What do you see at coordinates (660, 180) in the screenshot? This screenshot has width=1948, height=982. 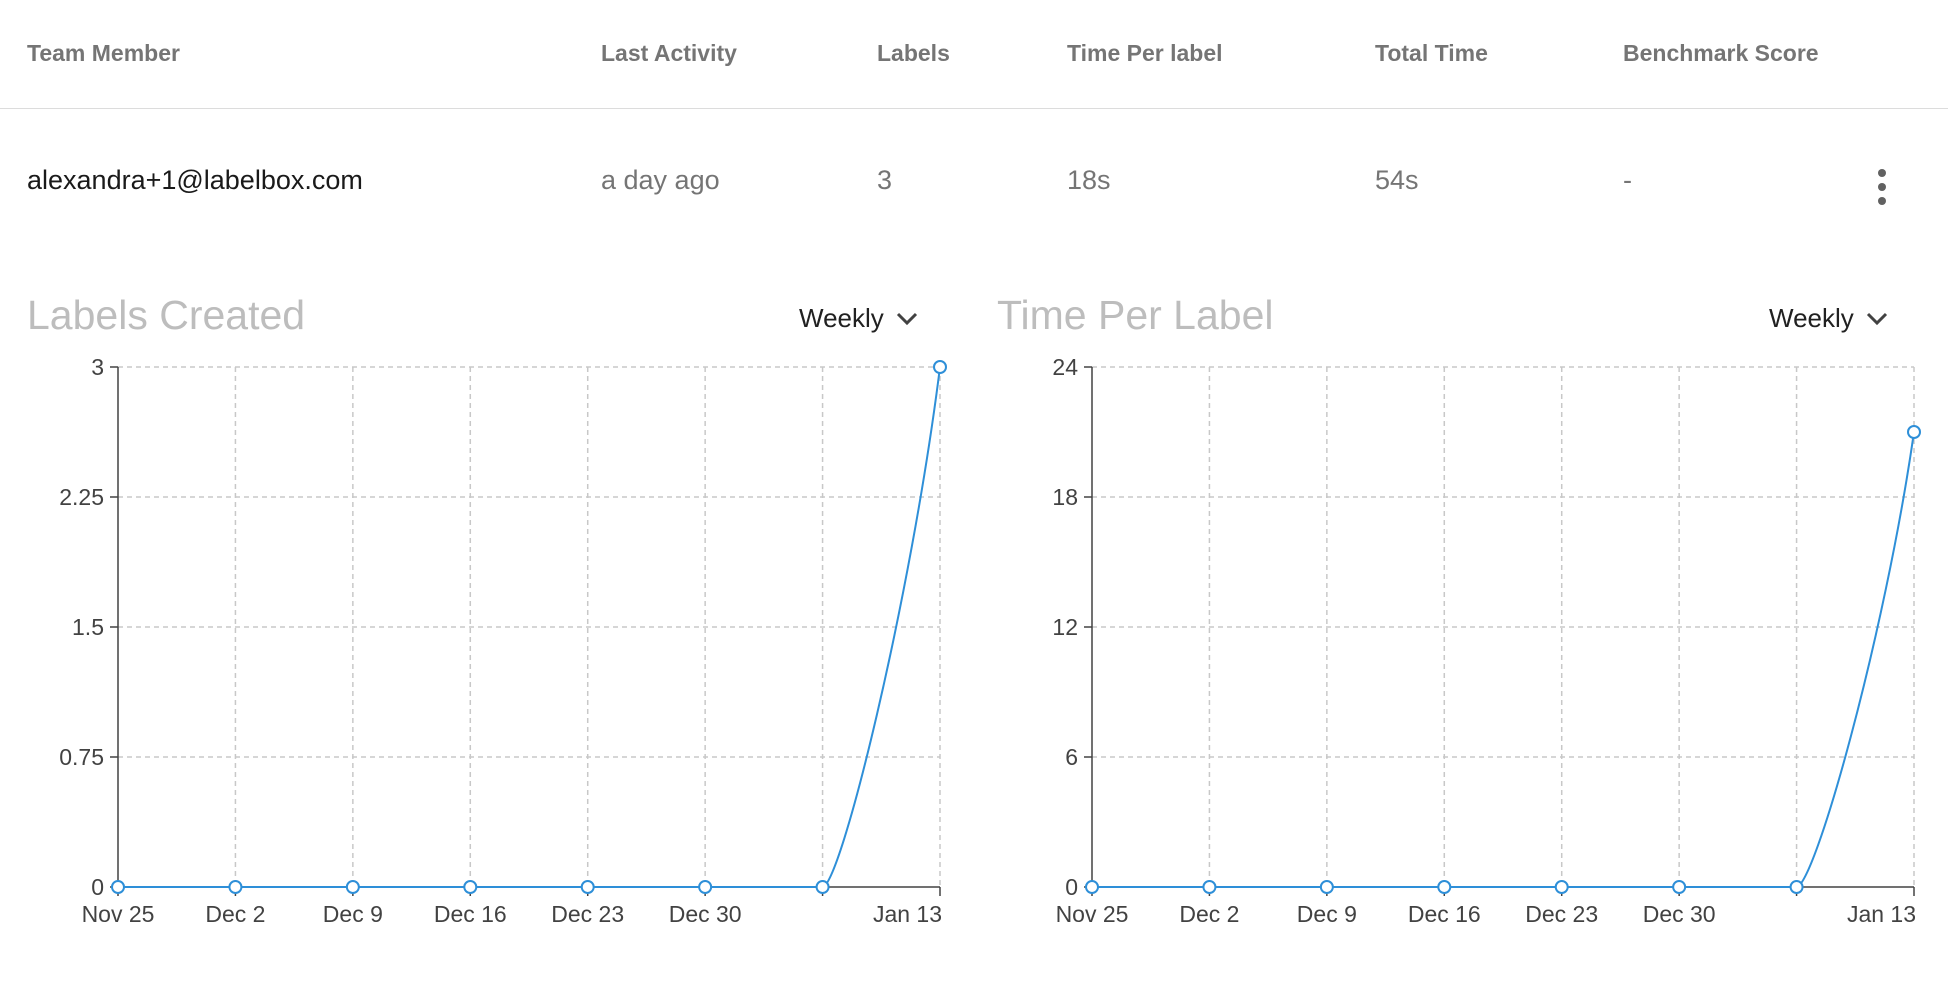 I see `last-activity-value: a day ago` at bounding box center [660, 180].